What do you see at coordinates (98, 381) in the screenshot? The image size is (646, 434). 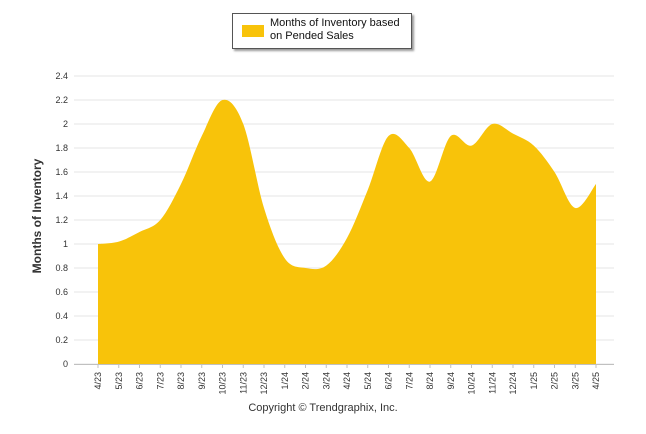 I see `x-tick-label: 4/23` at bounding box center [98, 381].